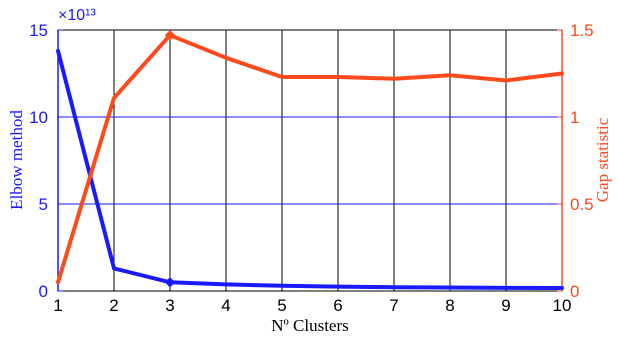  I want to click on x-tick-label: 5, so click(281, 305).